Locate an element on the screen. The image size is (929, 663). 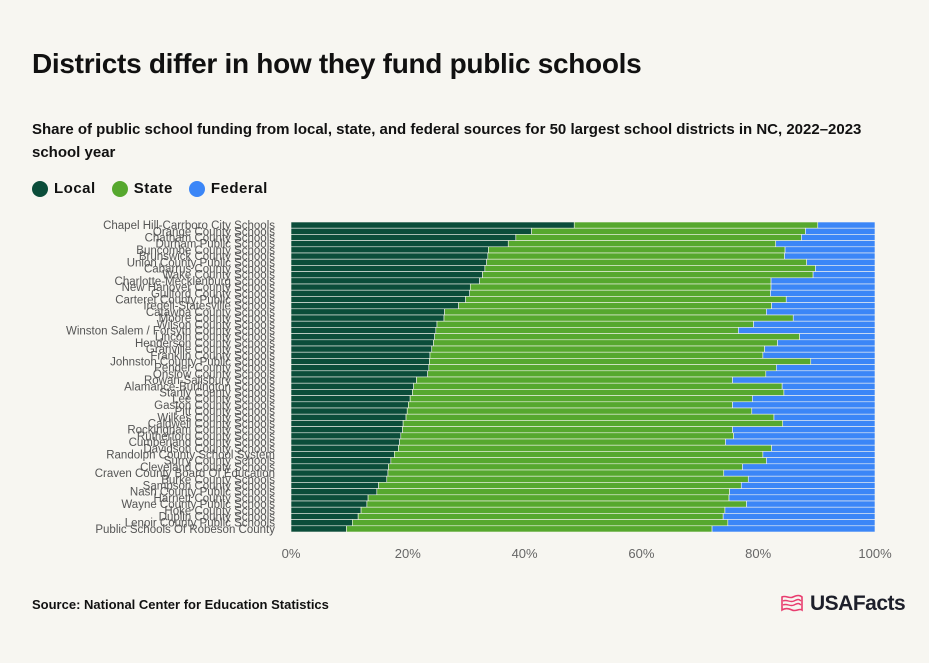
category-label: Iredell-Statesville Schools is located at coordinates (209, 307).